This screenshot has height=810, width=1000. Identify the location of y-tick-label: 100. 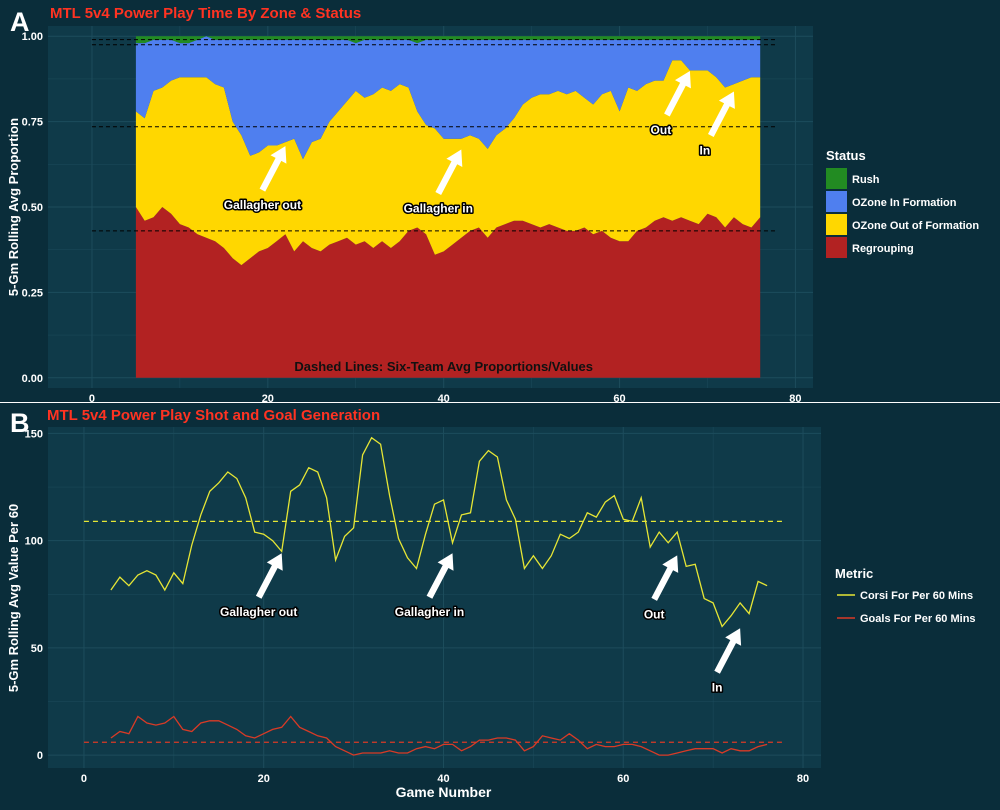
(34, 542).